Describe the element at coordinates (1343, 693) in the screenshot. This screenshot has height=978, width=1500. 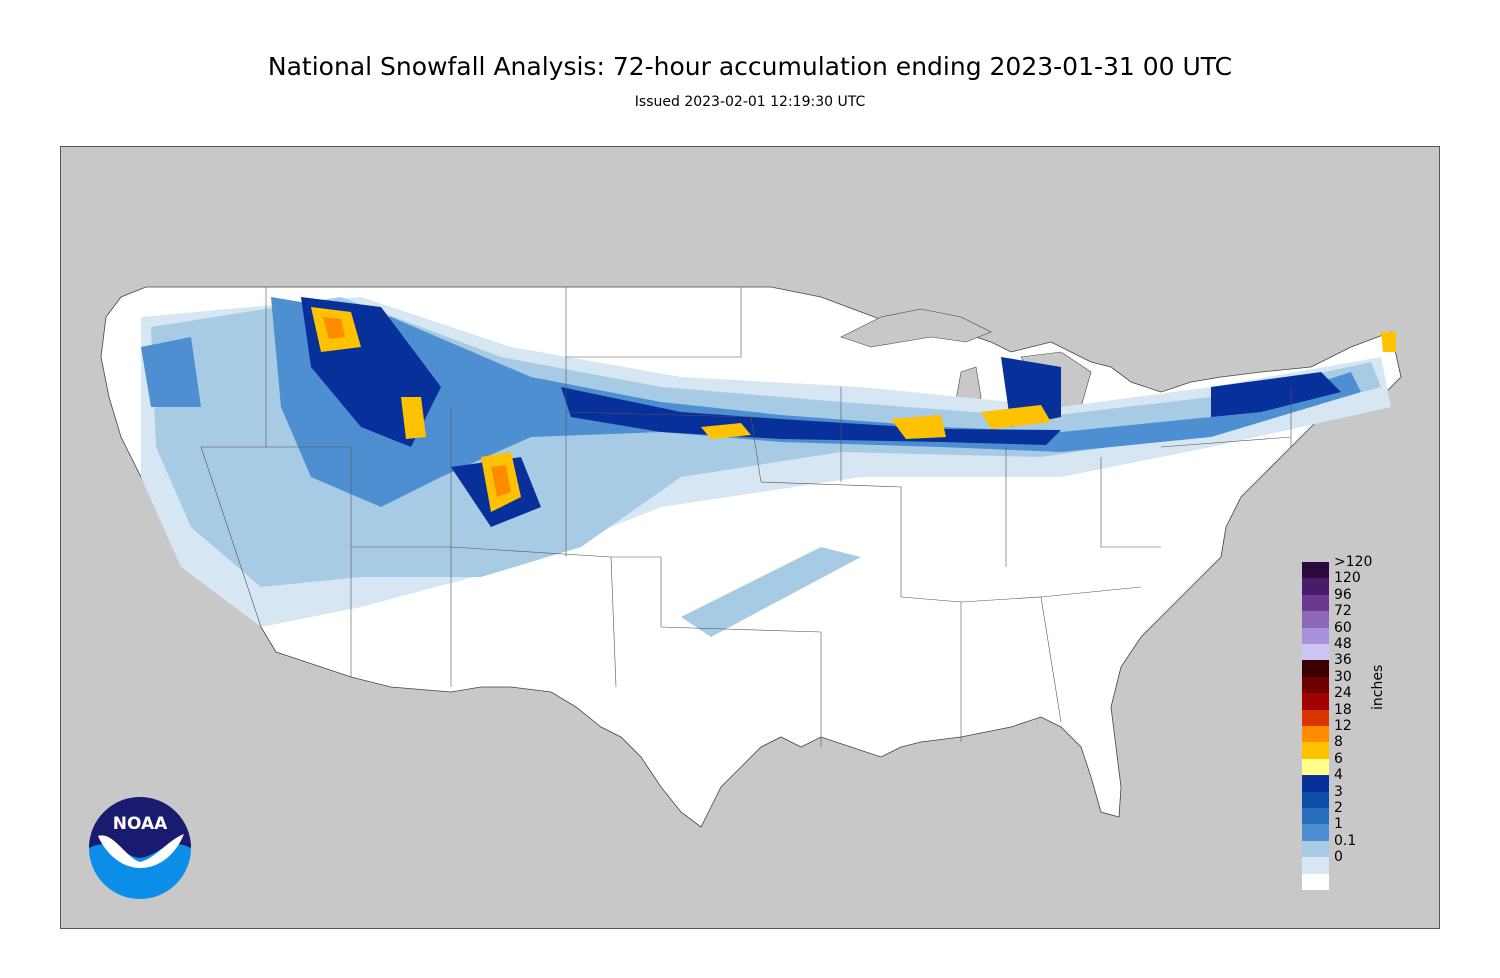
I see `legend-label: 24` at that location.